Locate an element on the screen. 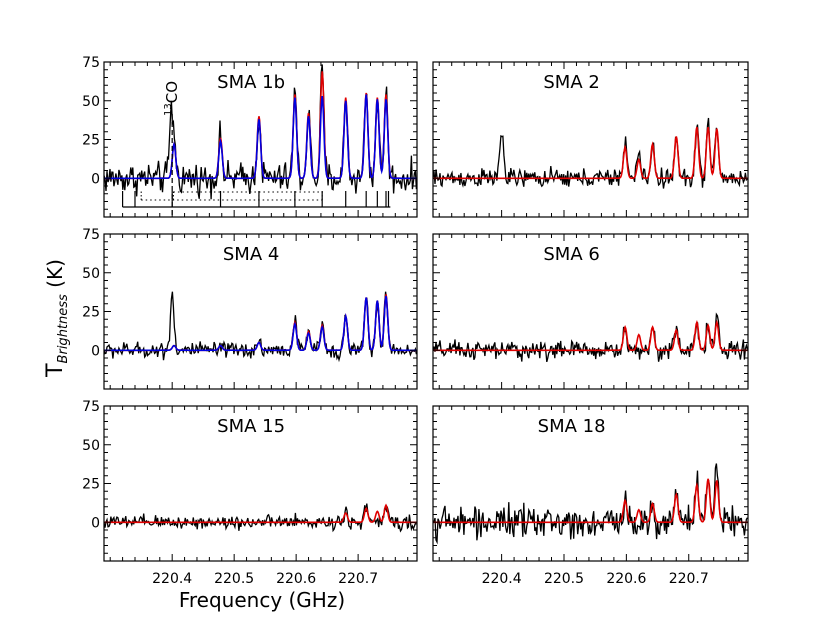  panel-title: SMA 15 is located at coordinates (251, 426).